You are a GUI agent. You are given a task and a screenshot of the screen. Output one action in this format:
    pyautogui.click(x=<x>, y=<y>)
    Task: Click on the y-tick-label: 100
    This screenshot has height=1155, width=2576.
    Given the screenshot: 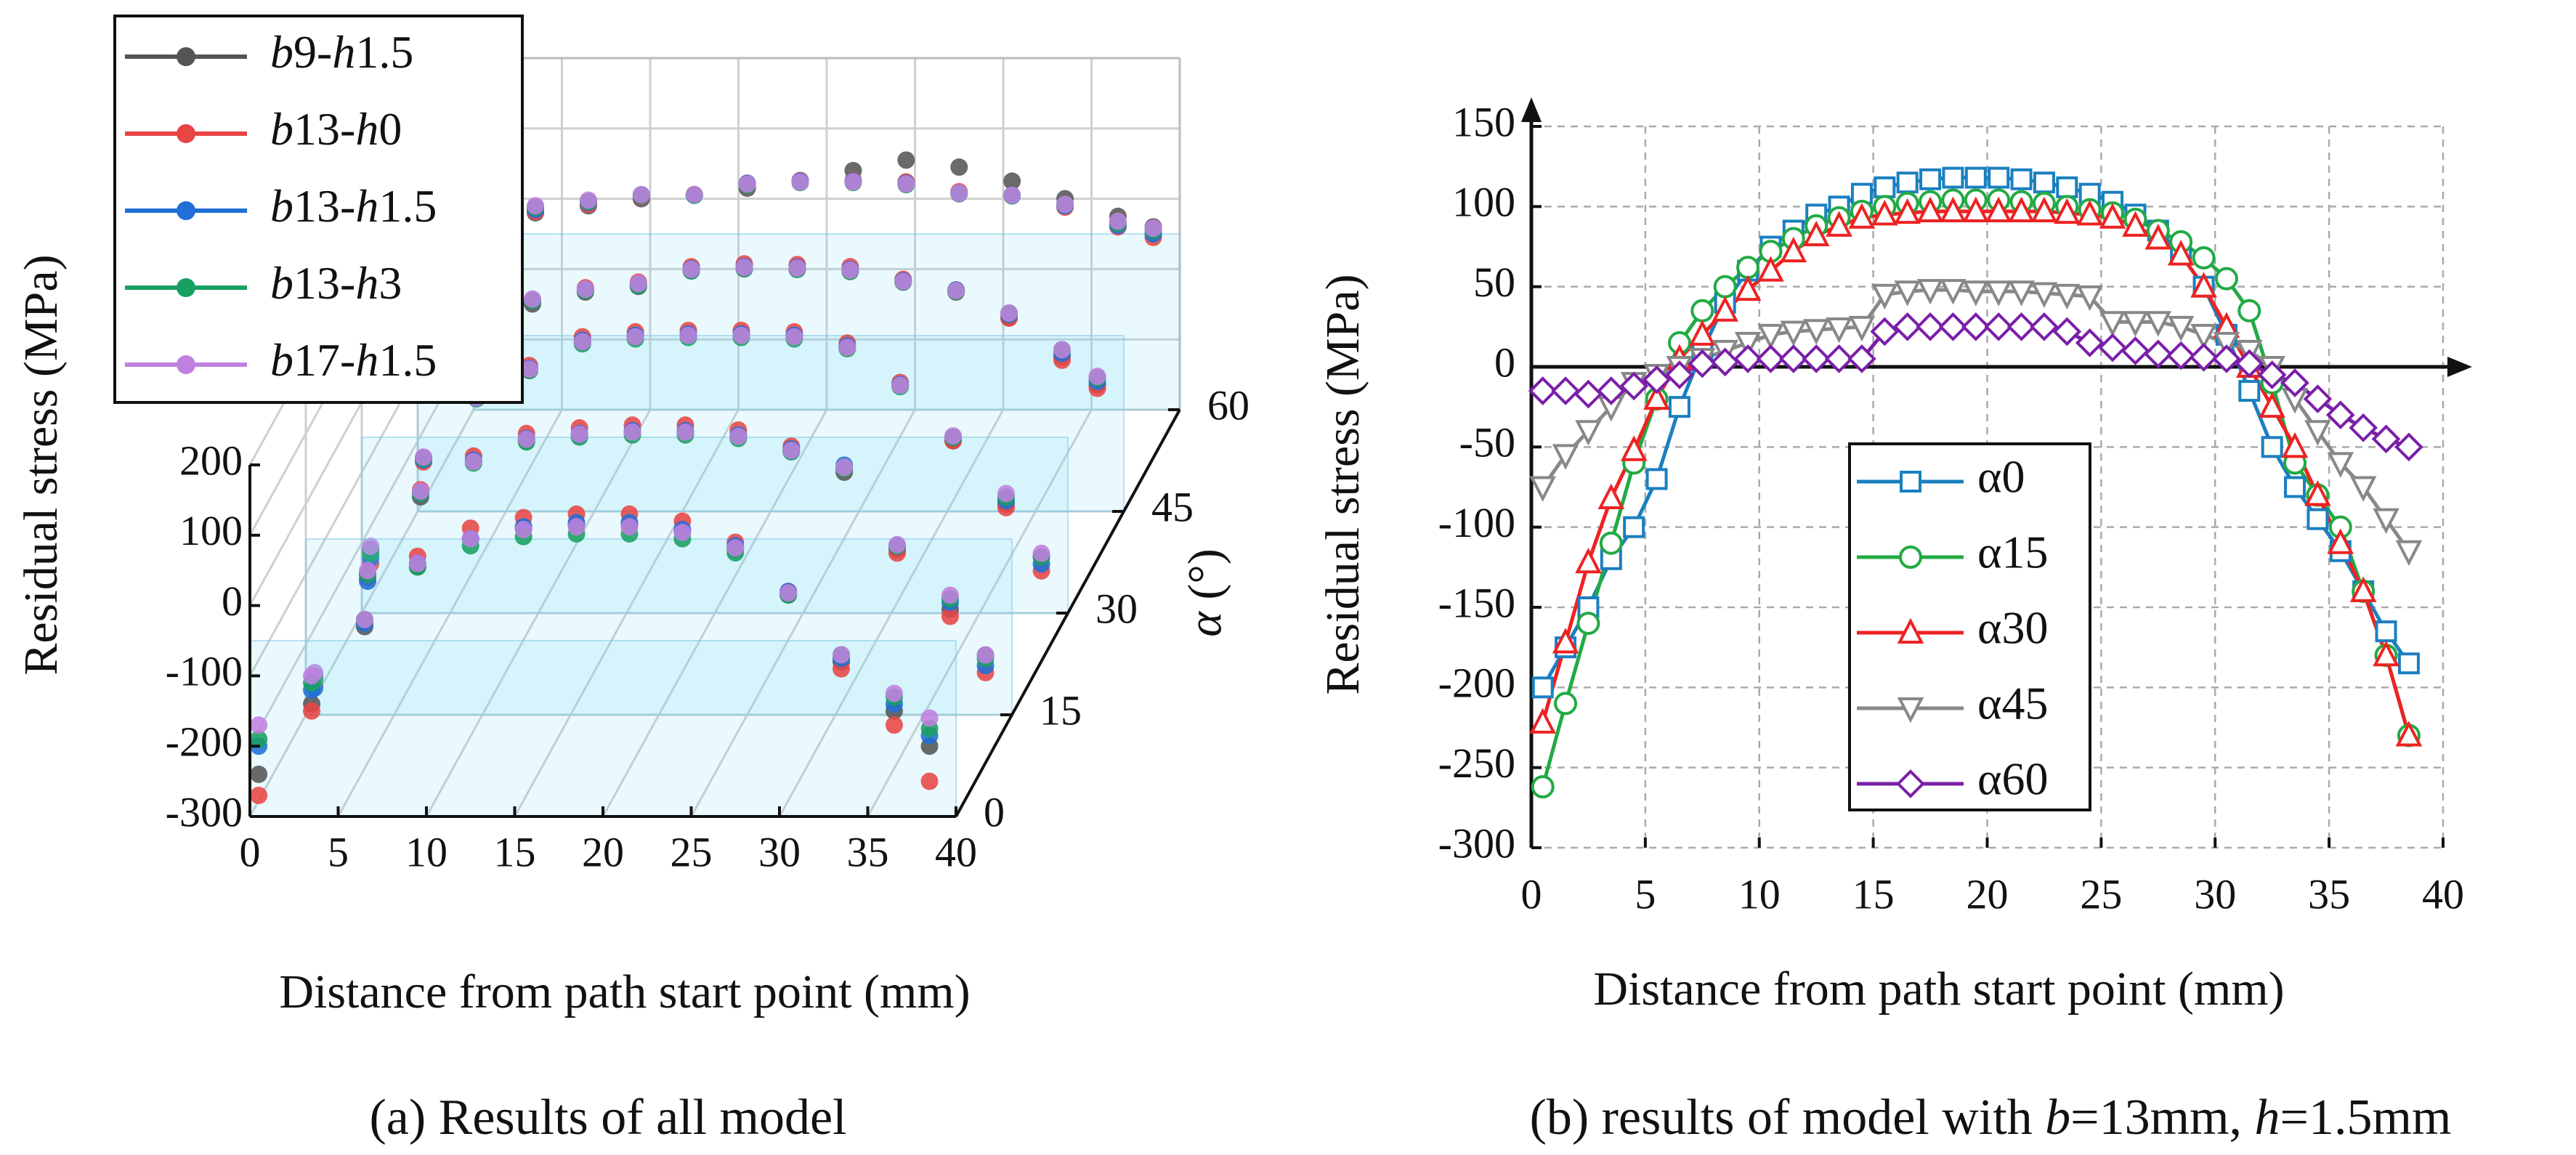 What is the action you would take?
    pyautogui.click(x=1483, y=202)
    